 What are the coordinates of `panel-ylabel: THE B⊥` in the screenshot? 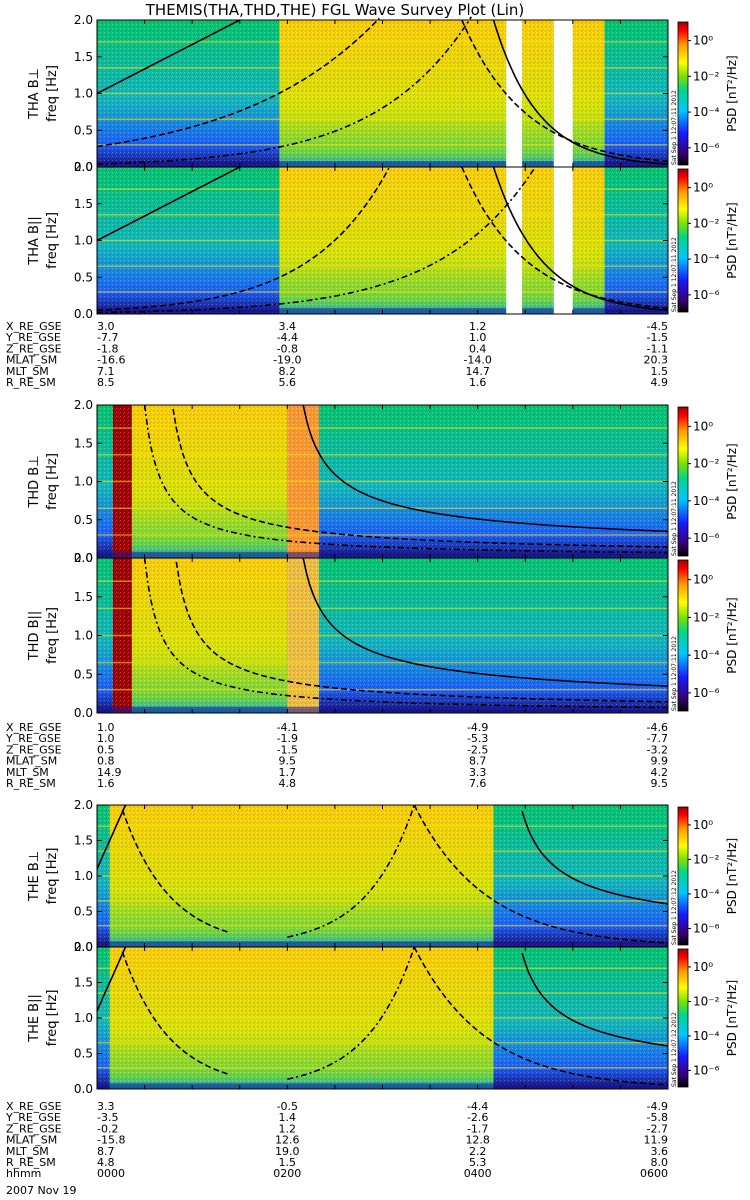 It's located at (34, 876).